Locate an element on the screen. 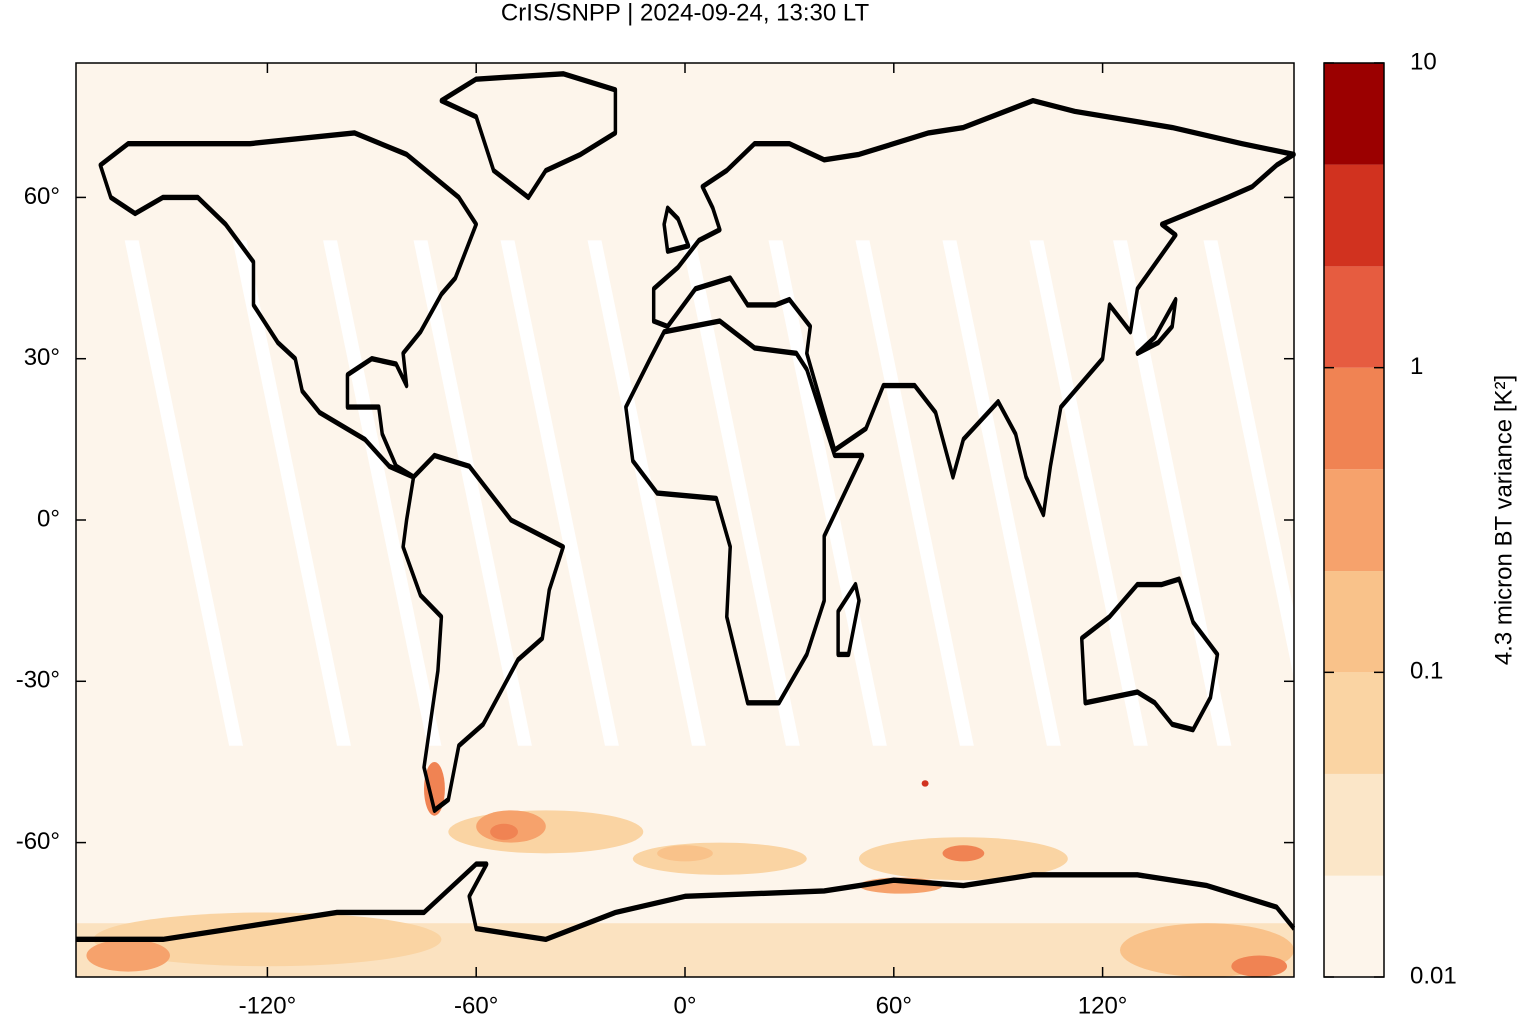 The width and height of the screenshot is (1522, 1020). colorbar-frame is located at coordinates (1354, 520).